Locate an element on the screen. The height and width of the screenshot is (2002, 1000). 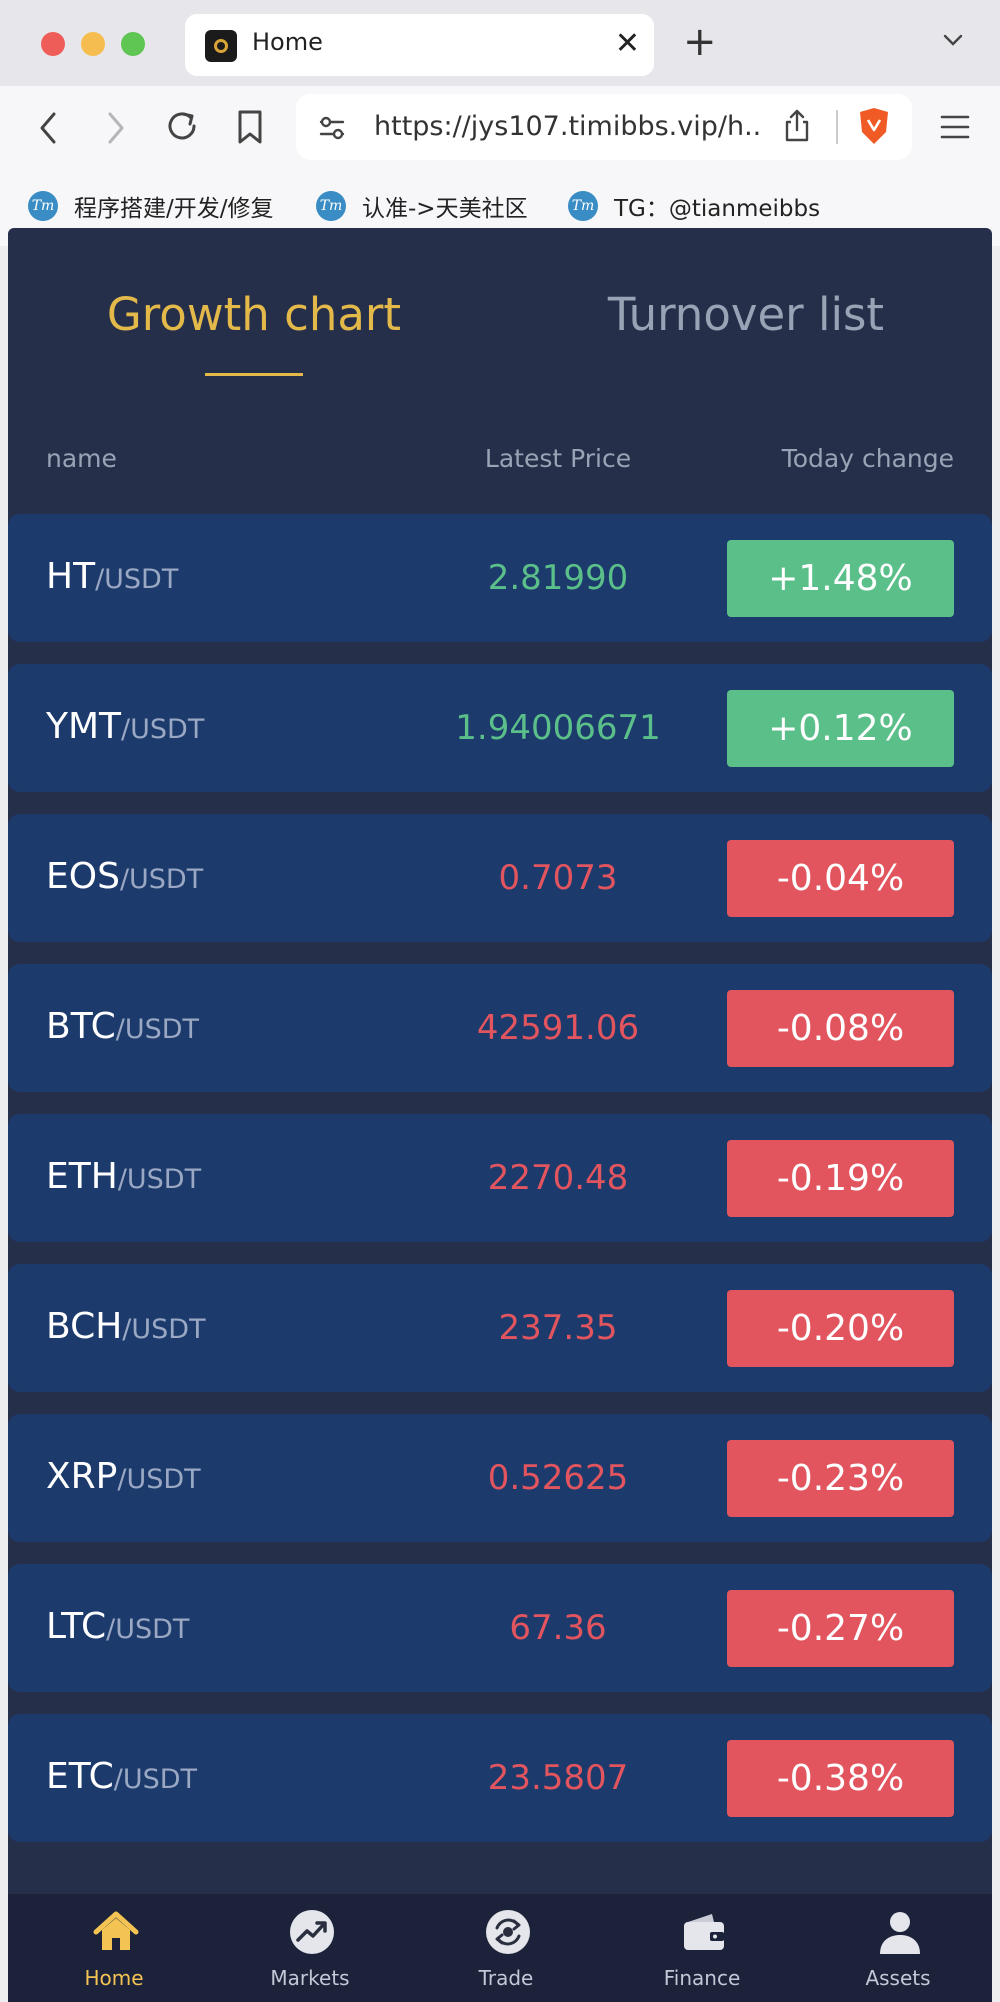
bottom-navigation: Home Markets Trade is located at coordinates (500, 1948).